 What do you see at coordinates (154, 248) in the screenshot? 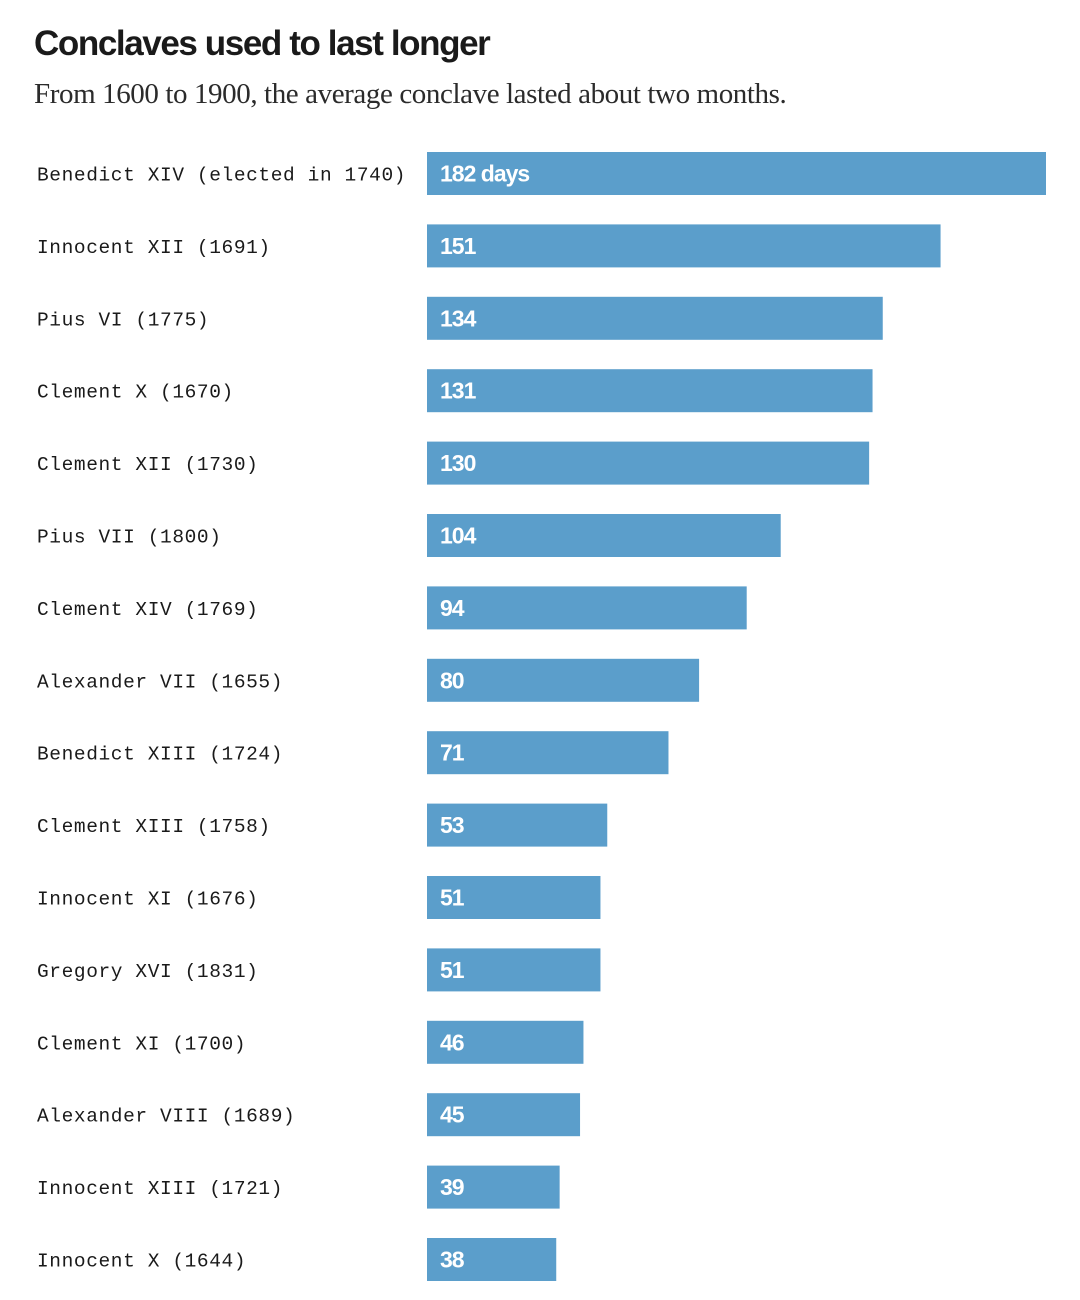
I see `category-label: Innocent XII (1691)` at bounding box center [154, 248].